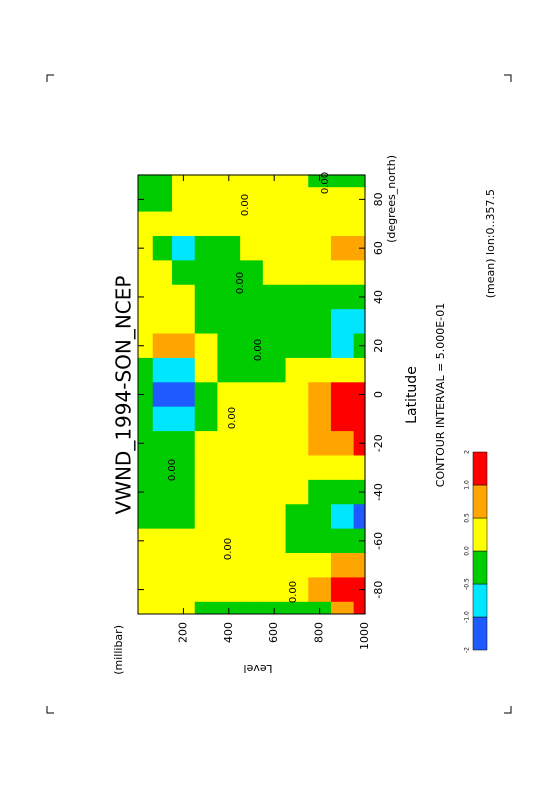 The height and width of the screenshot is (789, 558). What do you see at coordinates (378, 541) in the screenshot?
I see `x-tick-label: -60` at bounding box center [378, 541].